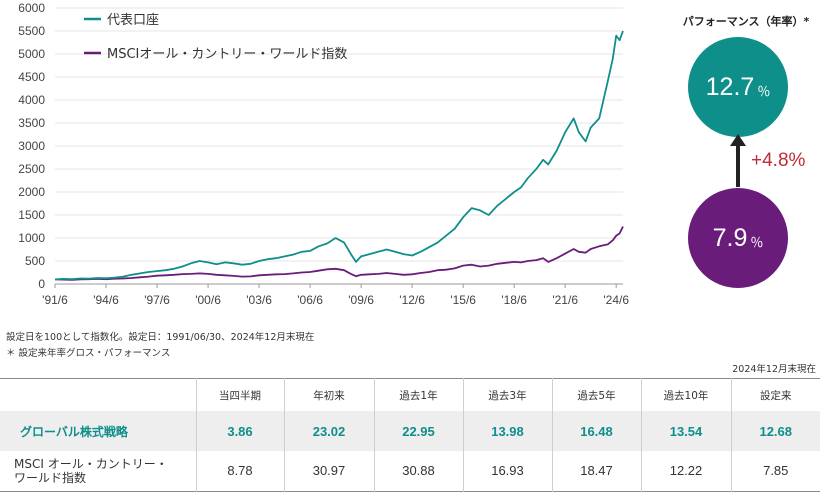  Describe the element at coordinates (686, 431) in the screenshot. I see `table-cell: 13.54` at that location.